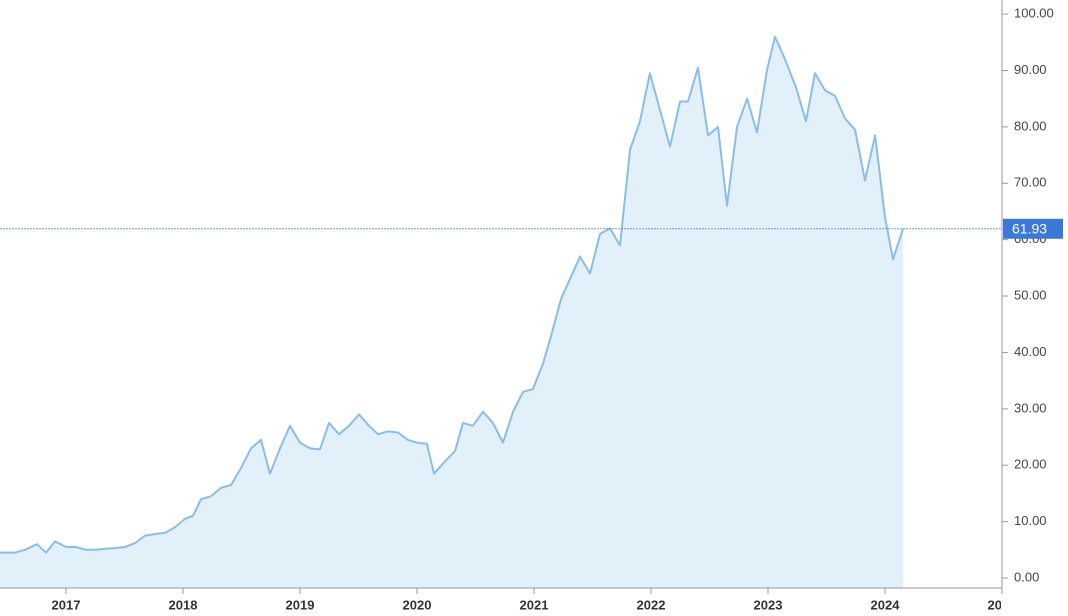  I want to click on y-tick-label: 70.00, so click(1030, 182).